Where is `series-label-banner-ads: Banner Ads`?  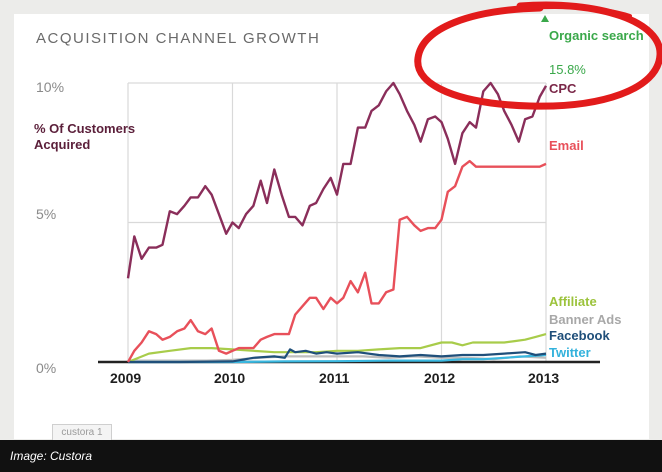 series-label-banner-ads: Banner Ads is located at coordinates (585, 319).